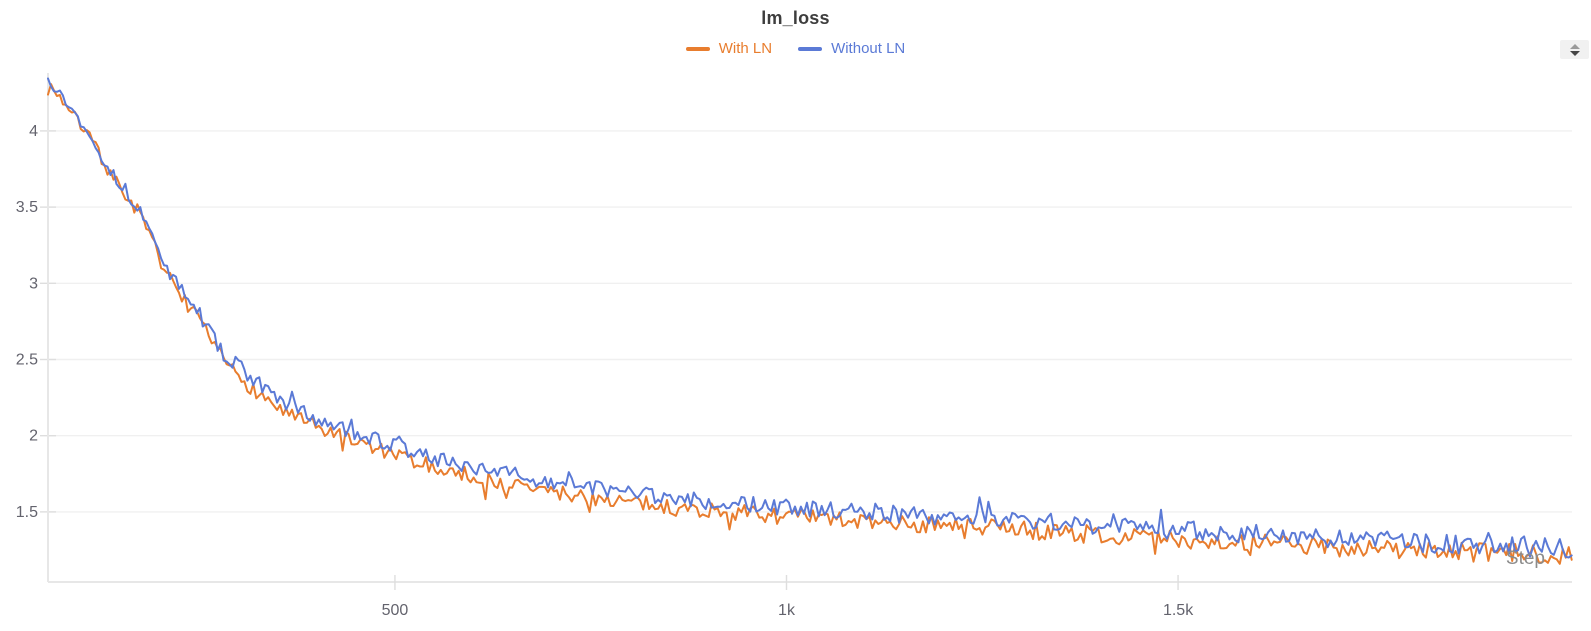 This screenshot has height=631, width=1591. I want to click on x-tick-label: 1k, so click(787, 610).